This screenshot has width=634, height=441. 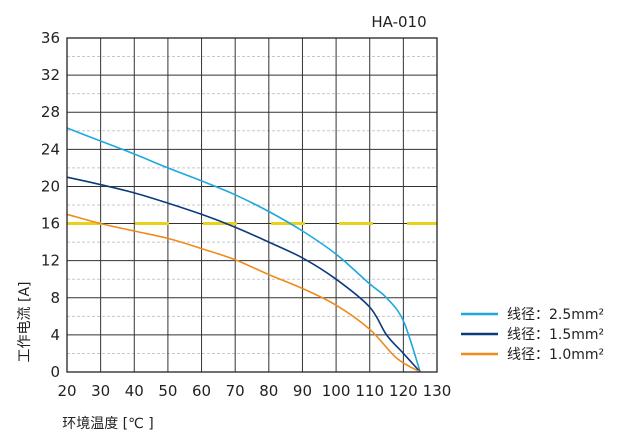 What do you see at coordinates (50, 112) in the screenshot?
I see `y-tick-label: 28` at bounding box center [50, 112].